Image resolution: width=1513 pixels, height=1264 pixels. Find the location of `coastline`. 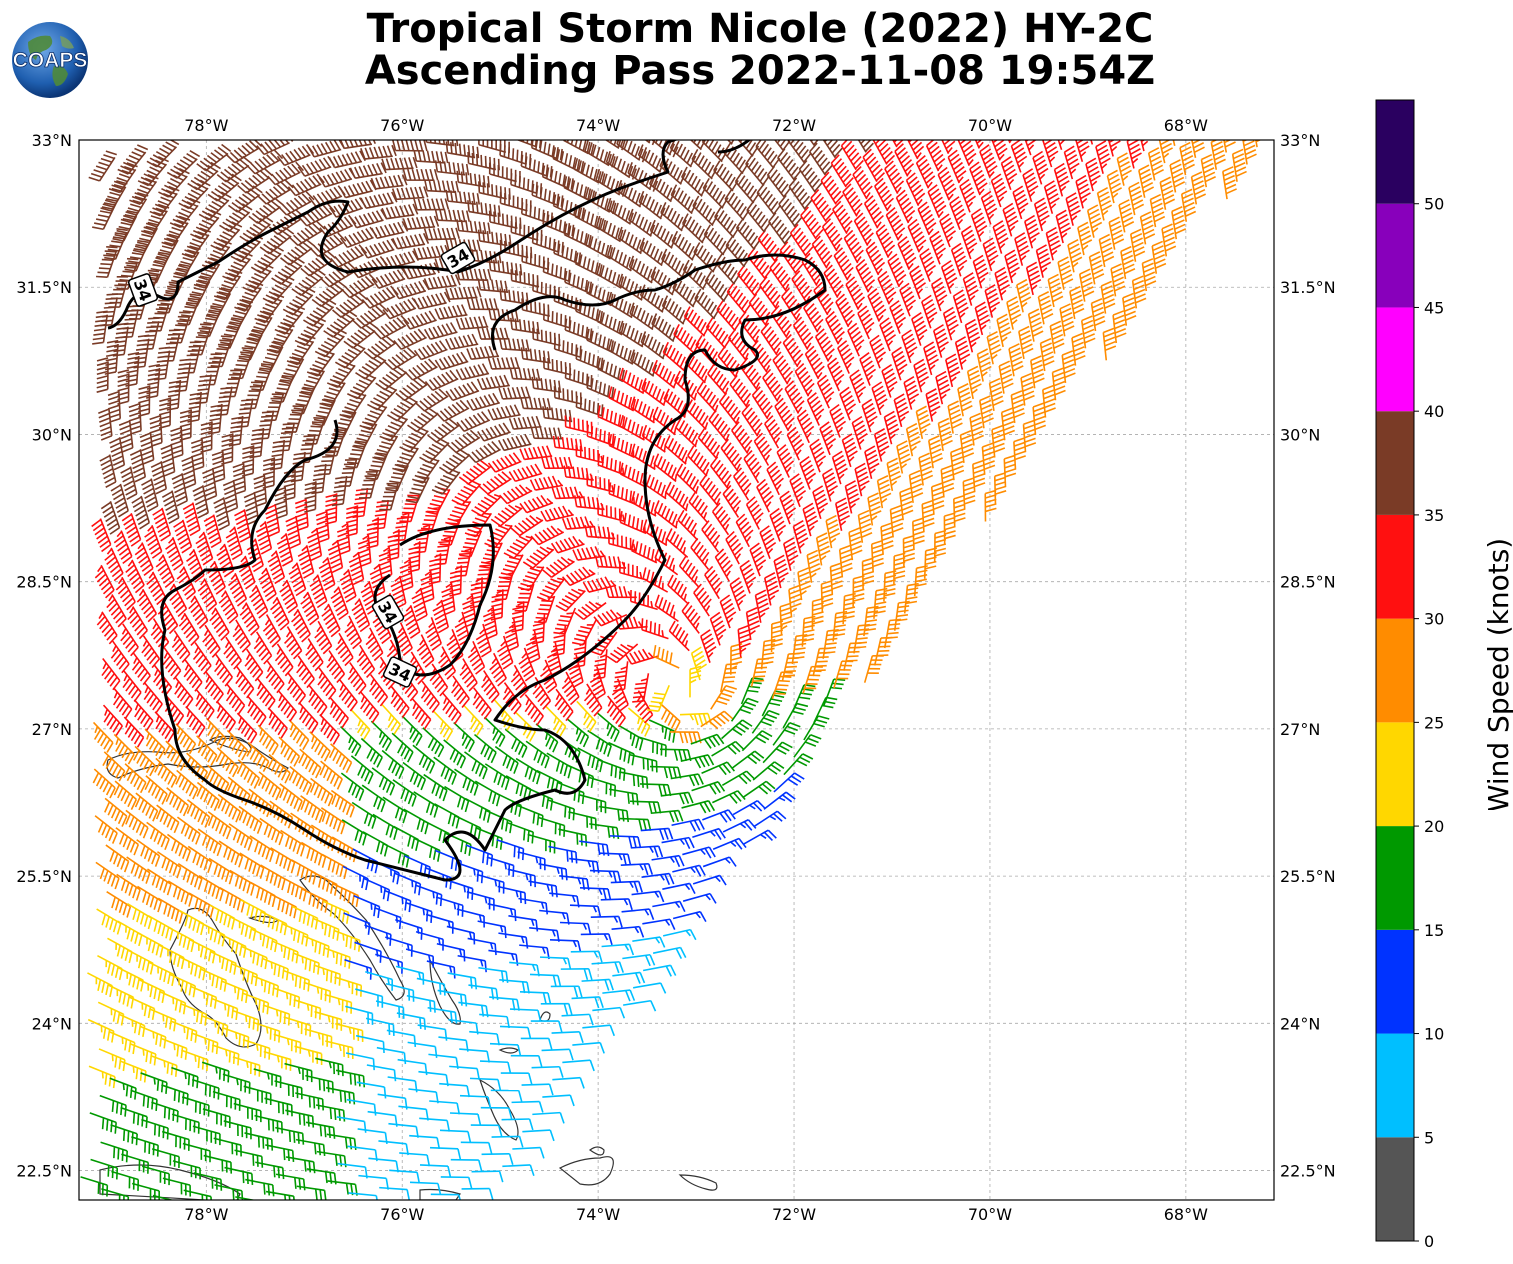

coastline is located at coordinates (352, 938).